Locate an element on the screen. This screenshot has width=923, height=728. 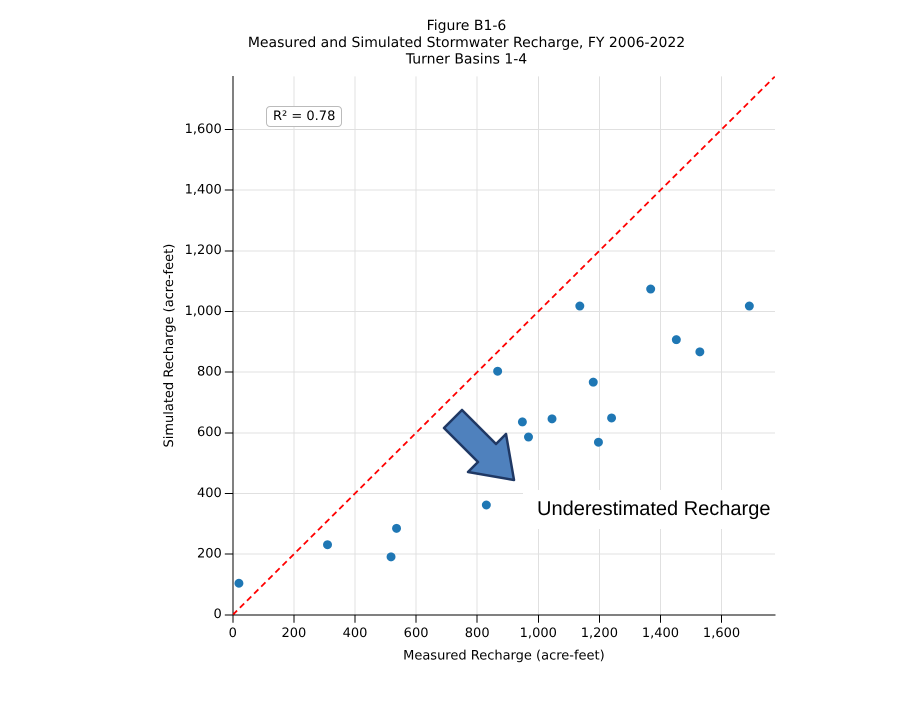
x-tick-label: 600 is located at coordinates (416, 633).